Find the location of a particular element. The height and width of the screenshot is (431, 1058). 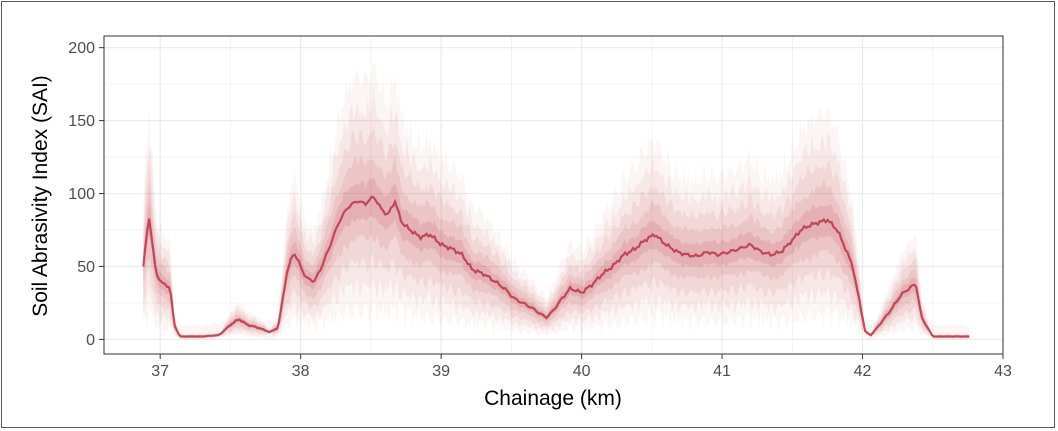

x-tick-label: 43 is located at coordinates (1003, 371).